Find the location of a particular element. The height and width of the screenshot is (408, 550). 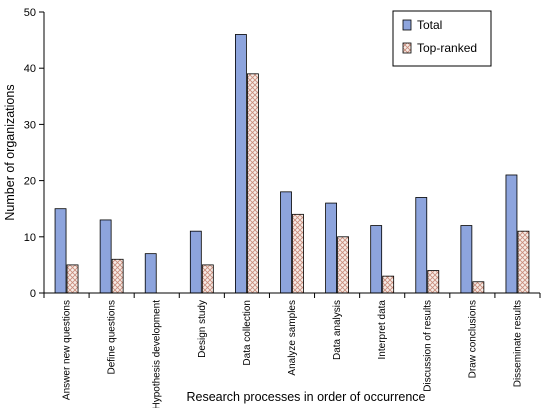

category-label: Data collection is located at coordinates (247, 333).